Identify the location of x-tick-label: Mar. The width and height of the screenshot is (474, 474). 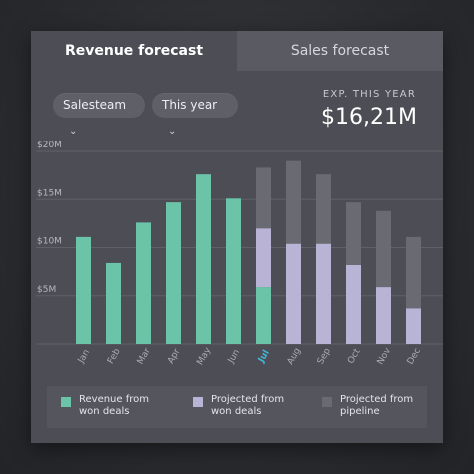
(144, 356).